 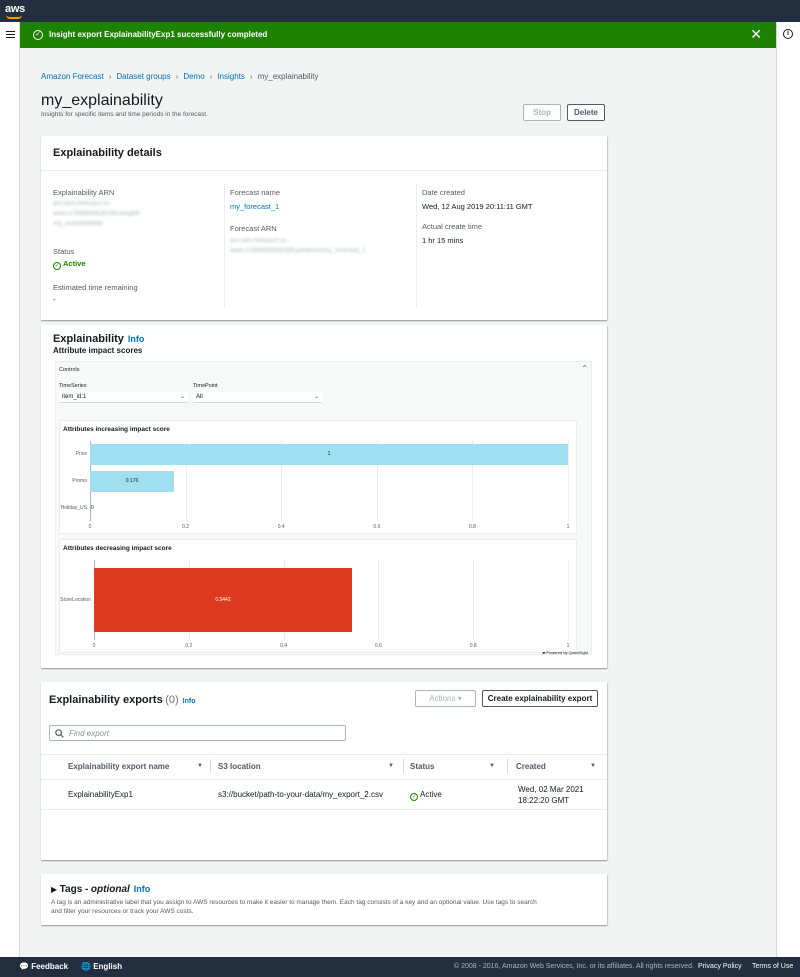 I want to click on search-icon, so click(x=59, y=733).